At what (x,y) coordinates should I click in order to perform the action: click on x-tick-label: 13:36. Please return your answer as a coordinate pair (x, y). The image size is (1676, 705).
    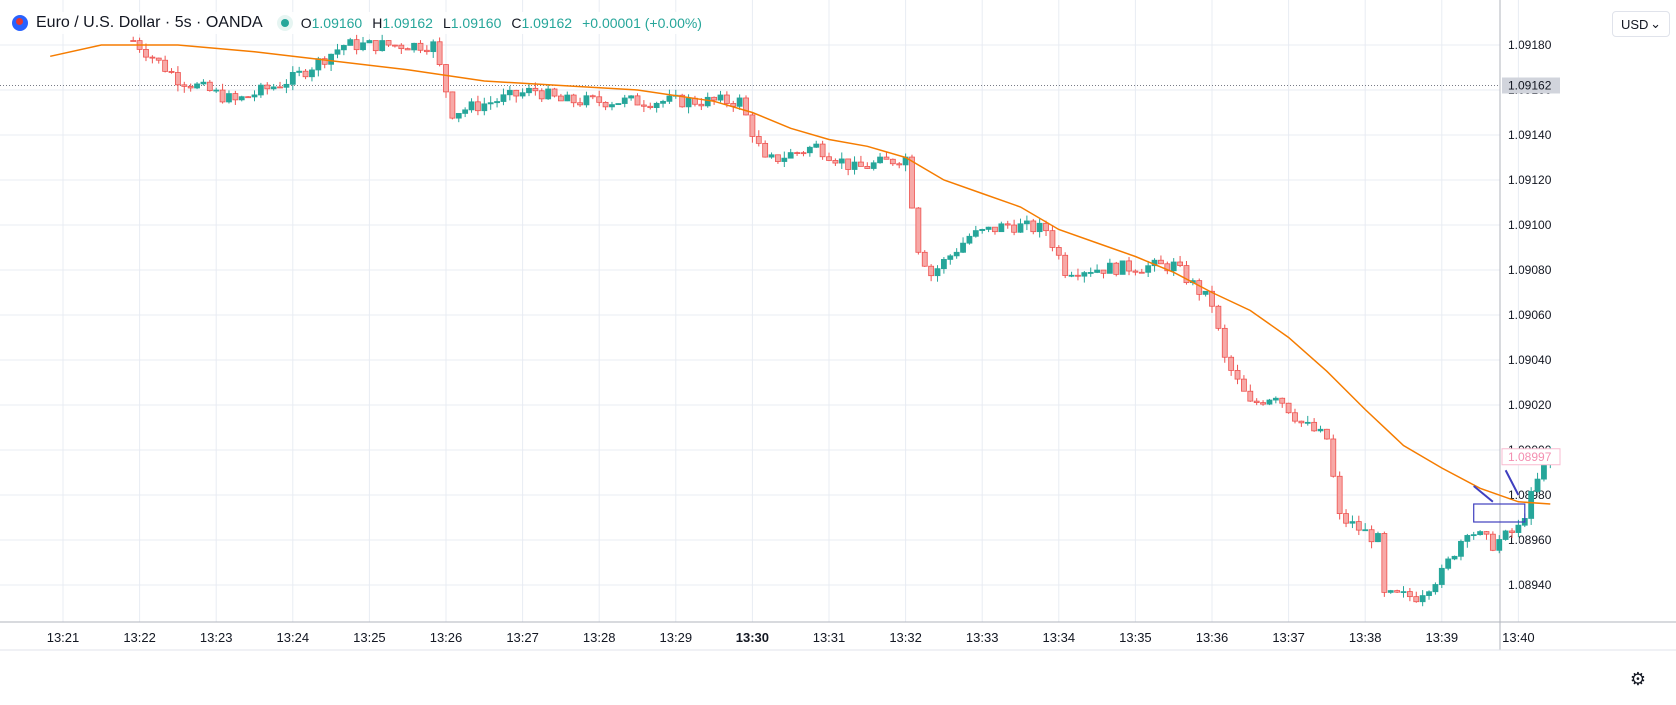
    Looking at the image, I should click on (1212, 637).